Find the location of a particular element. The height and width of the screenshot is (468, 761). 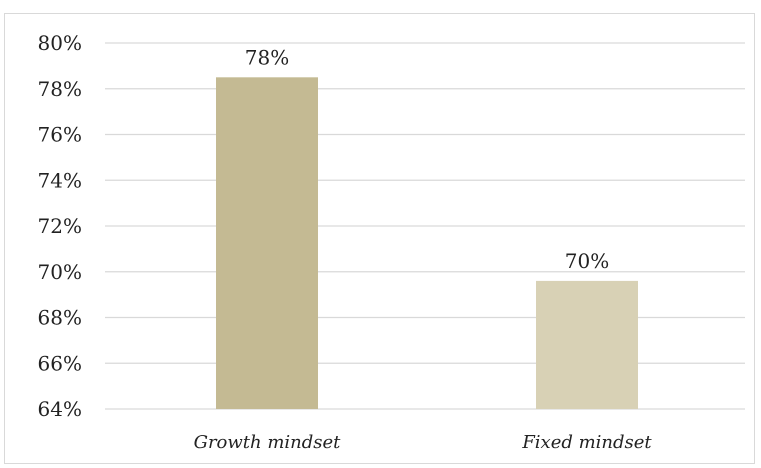

data-label: 70% is located at coordinates (587, 261).